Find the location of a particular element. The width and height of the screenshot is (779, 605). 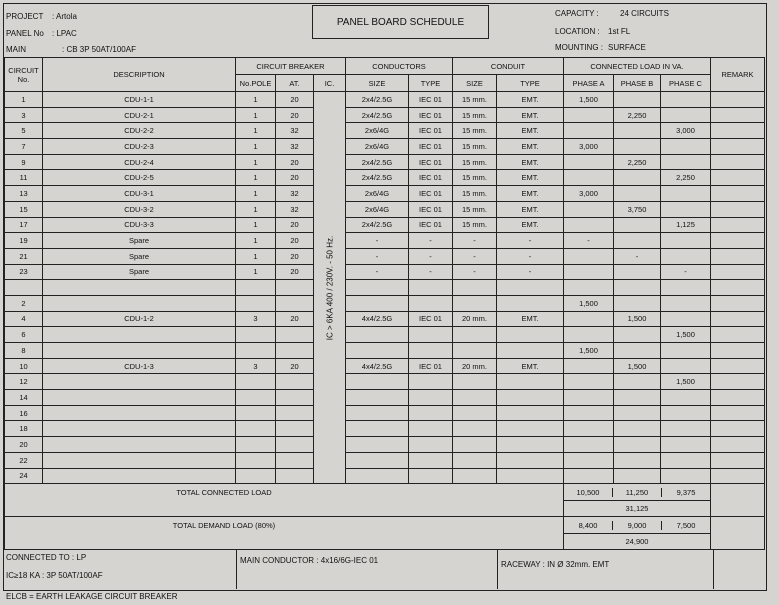

cell-conduit-size: - is located at coordinates (474, 240).